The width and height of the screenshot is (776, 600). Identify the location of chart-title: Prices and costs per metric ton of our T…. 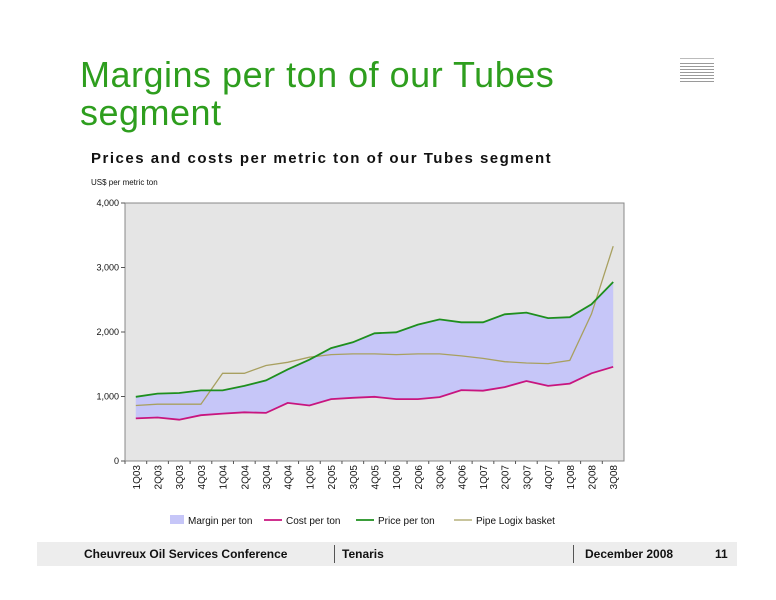
(322, 158).